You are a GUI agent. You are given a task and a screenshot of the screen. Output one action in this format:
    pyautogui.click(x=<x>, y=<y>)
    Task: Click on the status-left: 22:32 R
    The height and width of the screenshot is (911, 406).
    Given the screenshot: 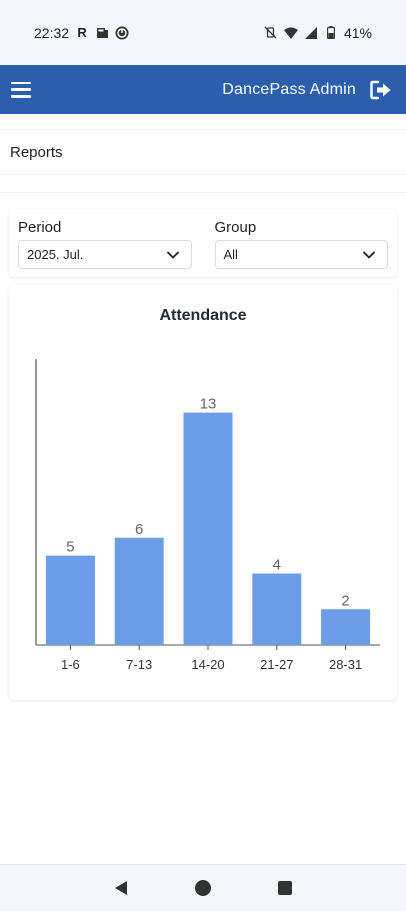 What is the action you would take?
    pyautogui.click(x=81, y=33)
    